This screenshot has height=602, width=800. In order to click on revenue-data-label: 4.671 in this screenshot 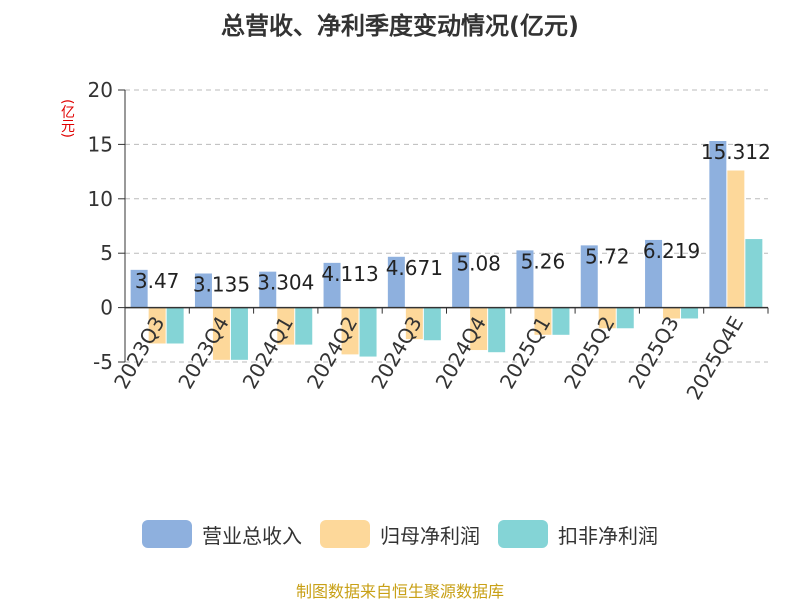, I will do `click(414, 268)`.